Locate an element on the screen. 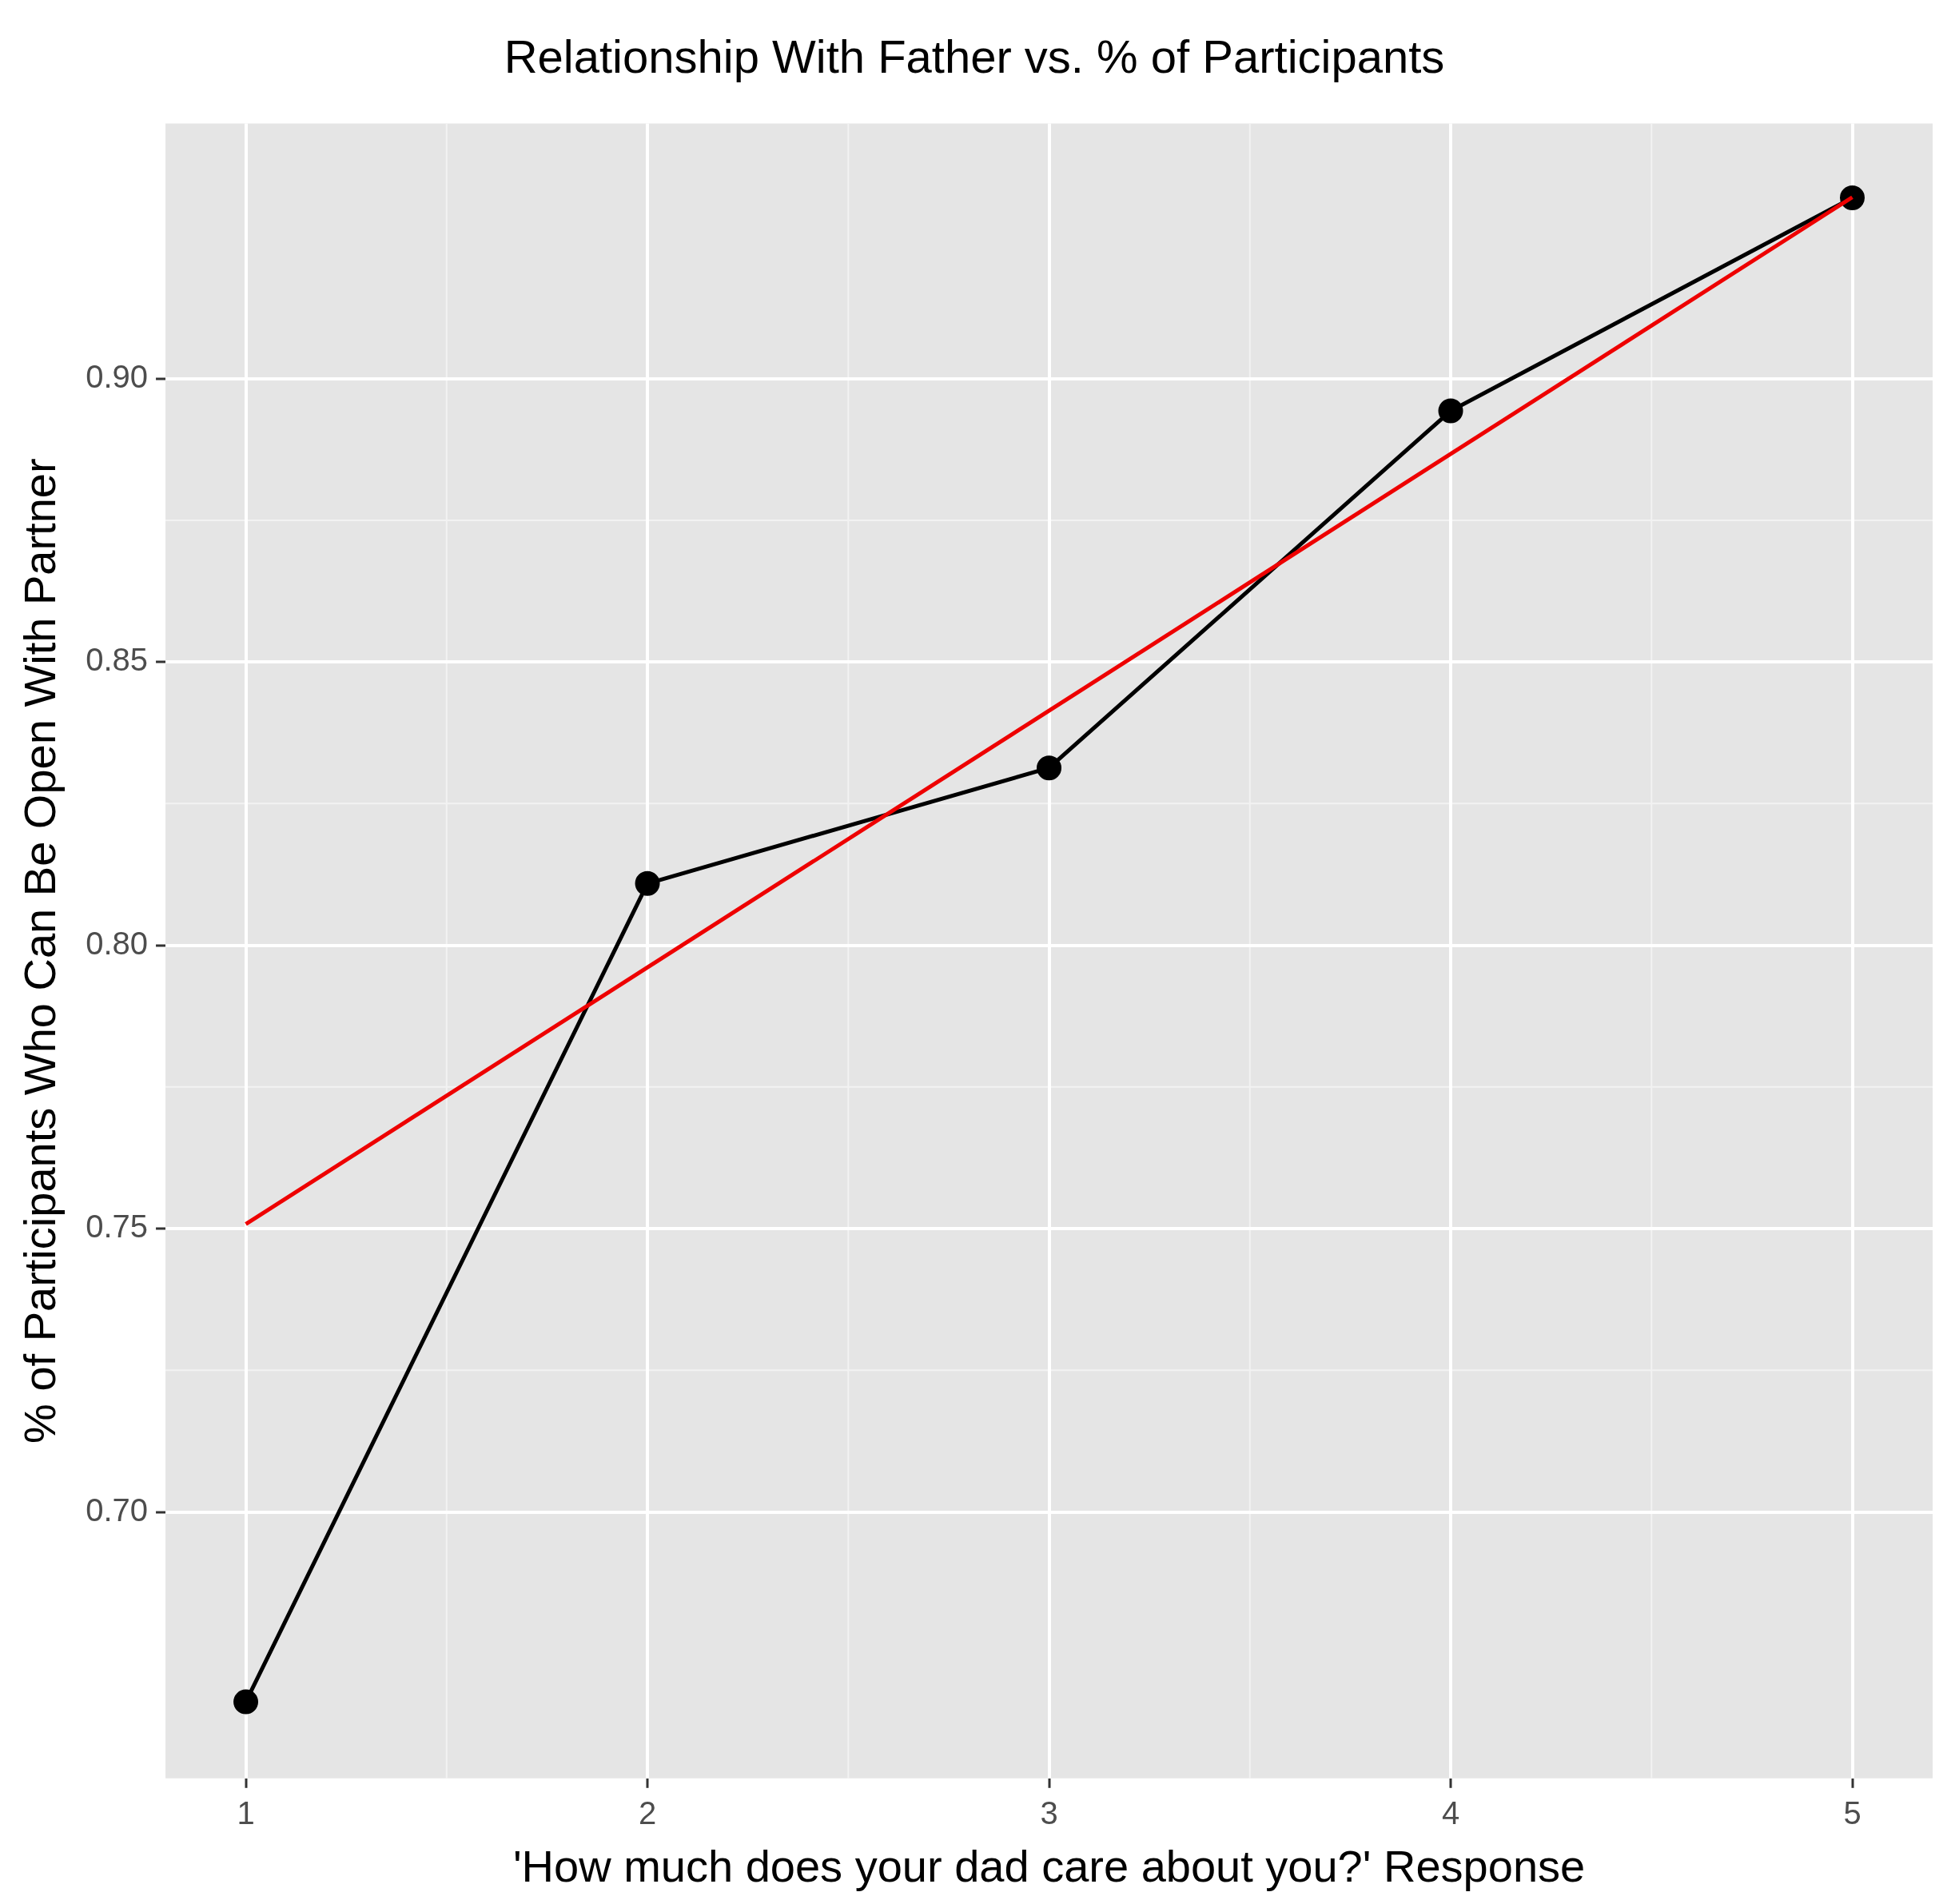 The image size is (1959, 1904). x-tick-label: 4 is located at coordinates (1450, 1812).